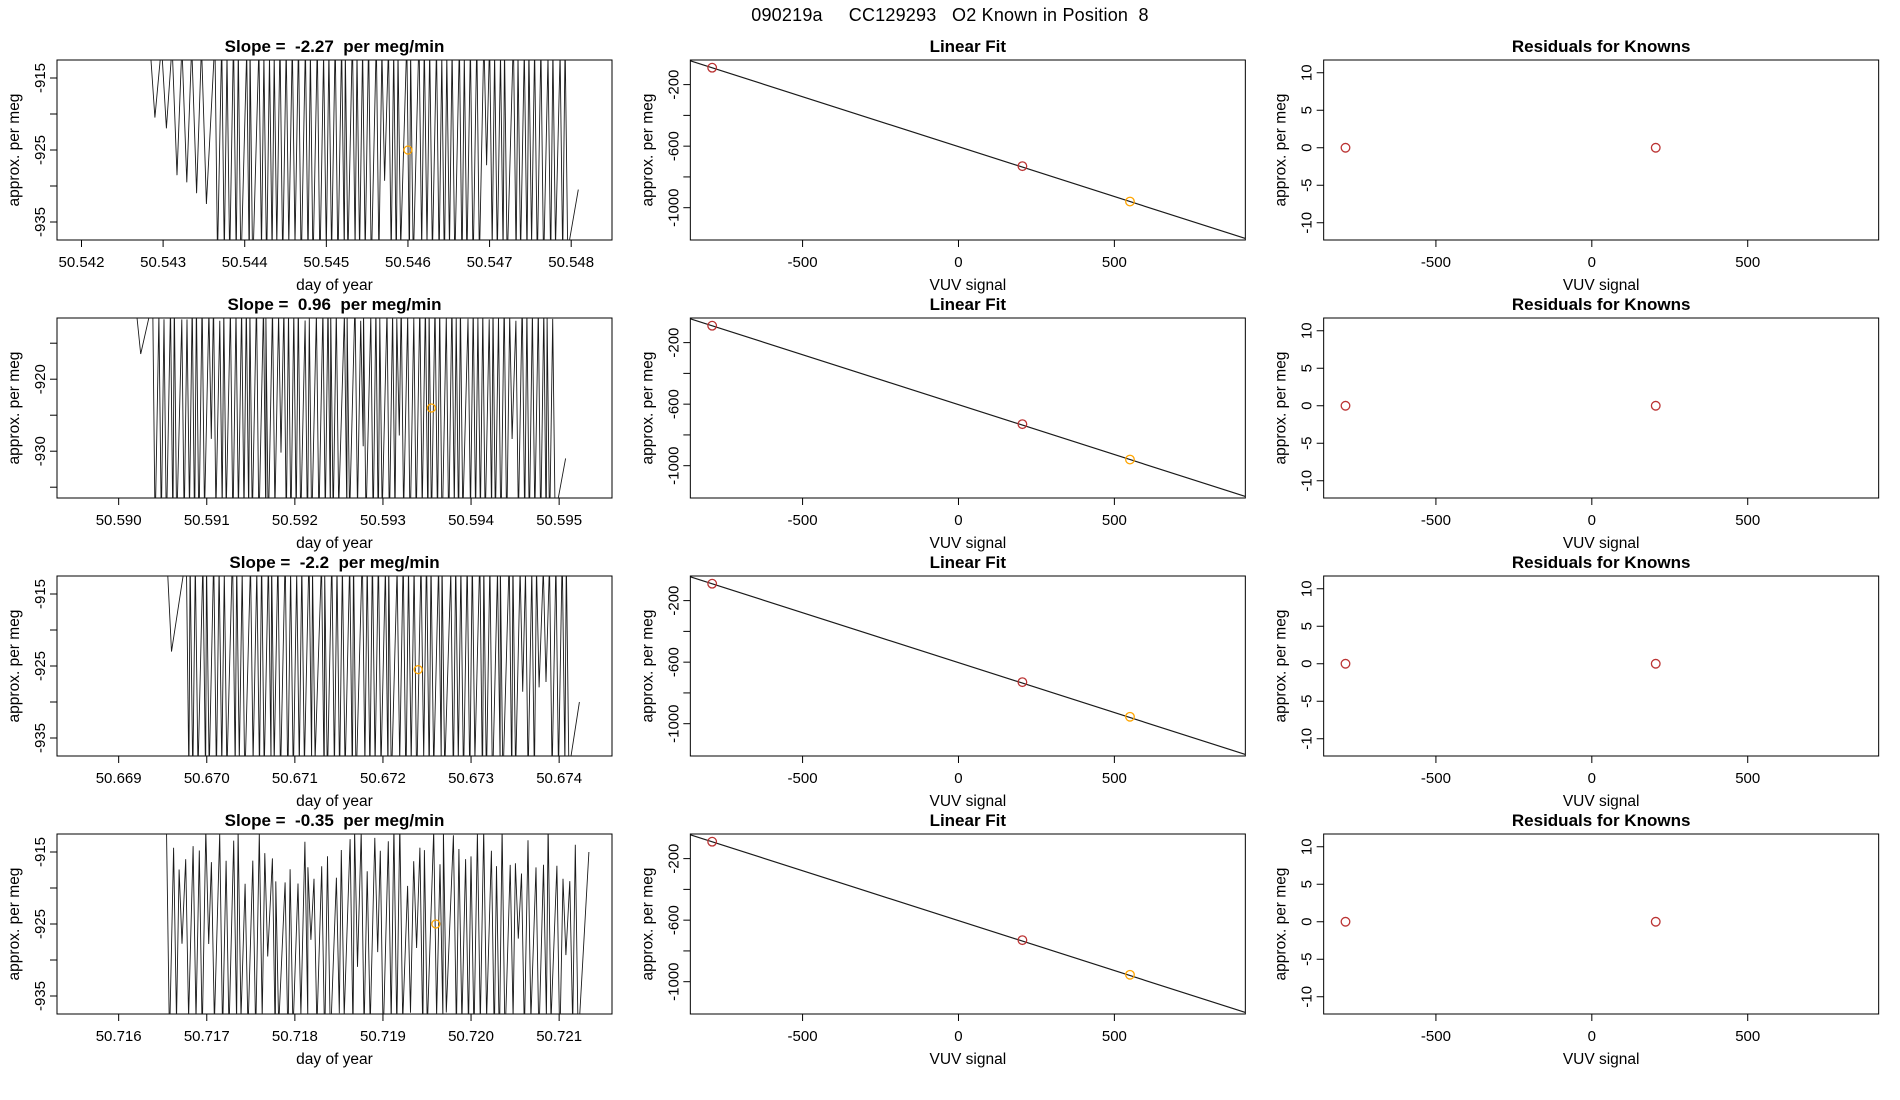  Describe the element at coordinates (559, 778) in the screenshot. I see `x-tick-label: 50.674` at that location.